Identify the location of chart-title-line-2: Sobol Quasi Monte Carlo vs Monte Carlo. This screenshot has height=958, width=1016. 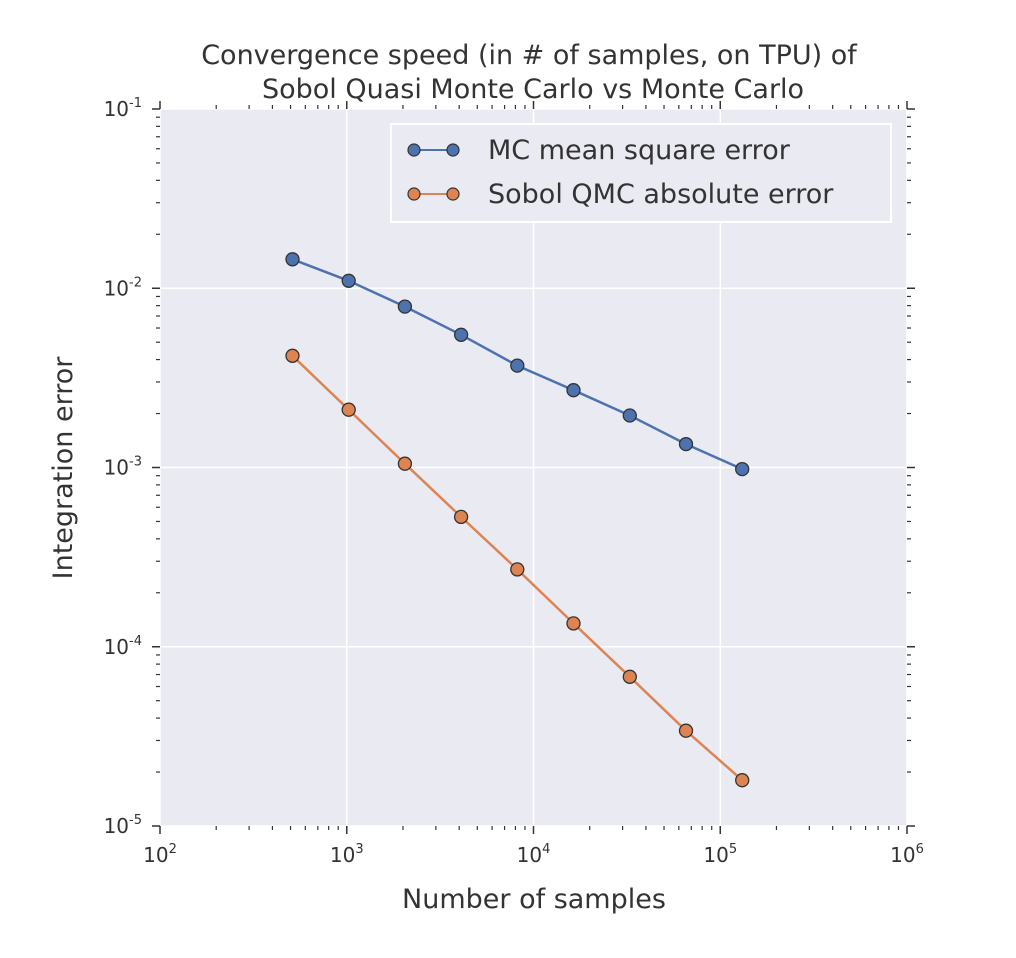
(533, 89).